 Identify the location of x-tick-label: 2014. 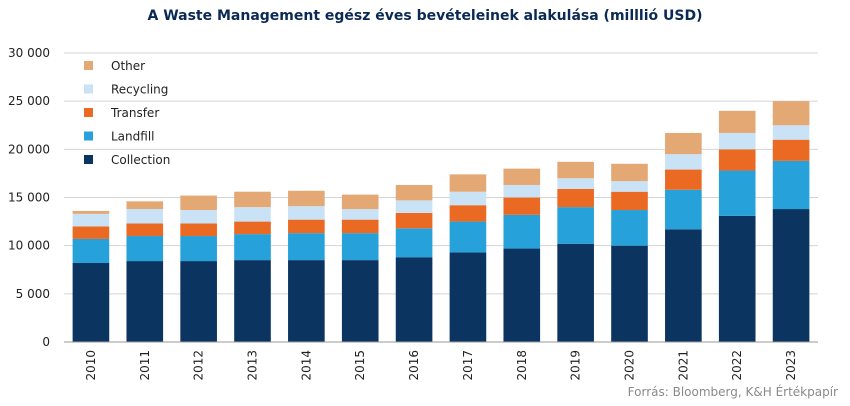
(306, 365).